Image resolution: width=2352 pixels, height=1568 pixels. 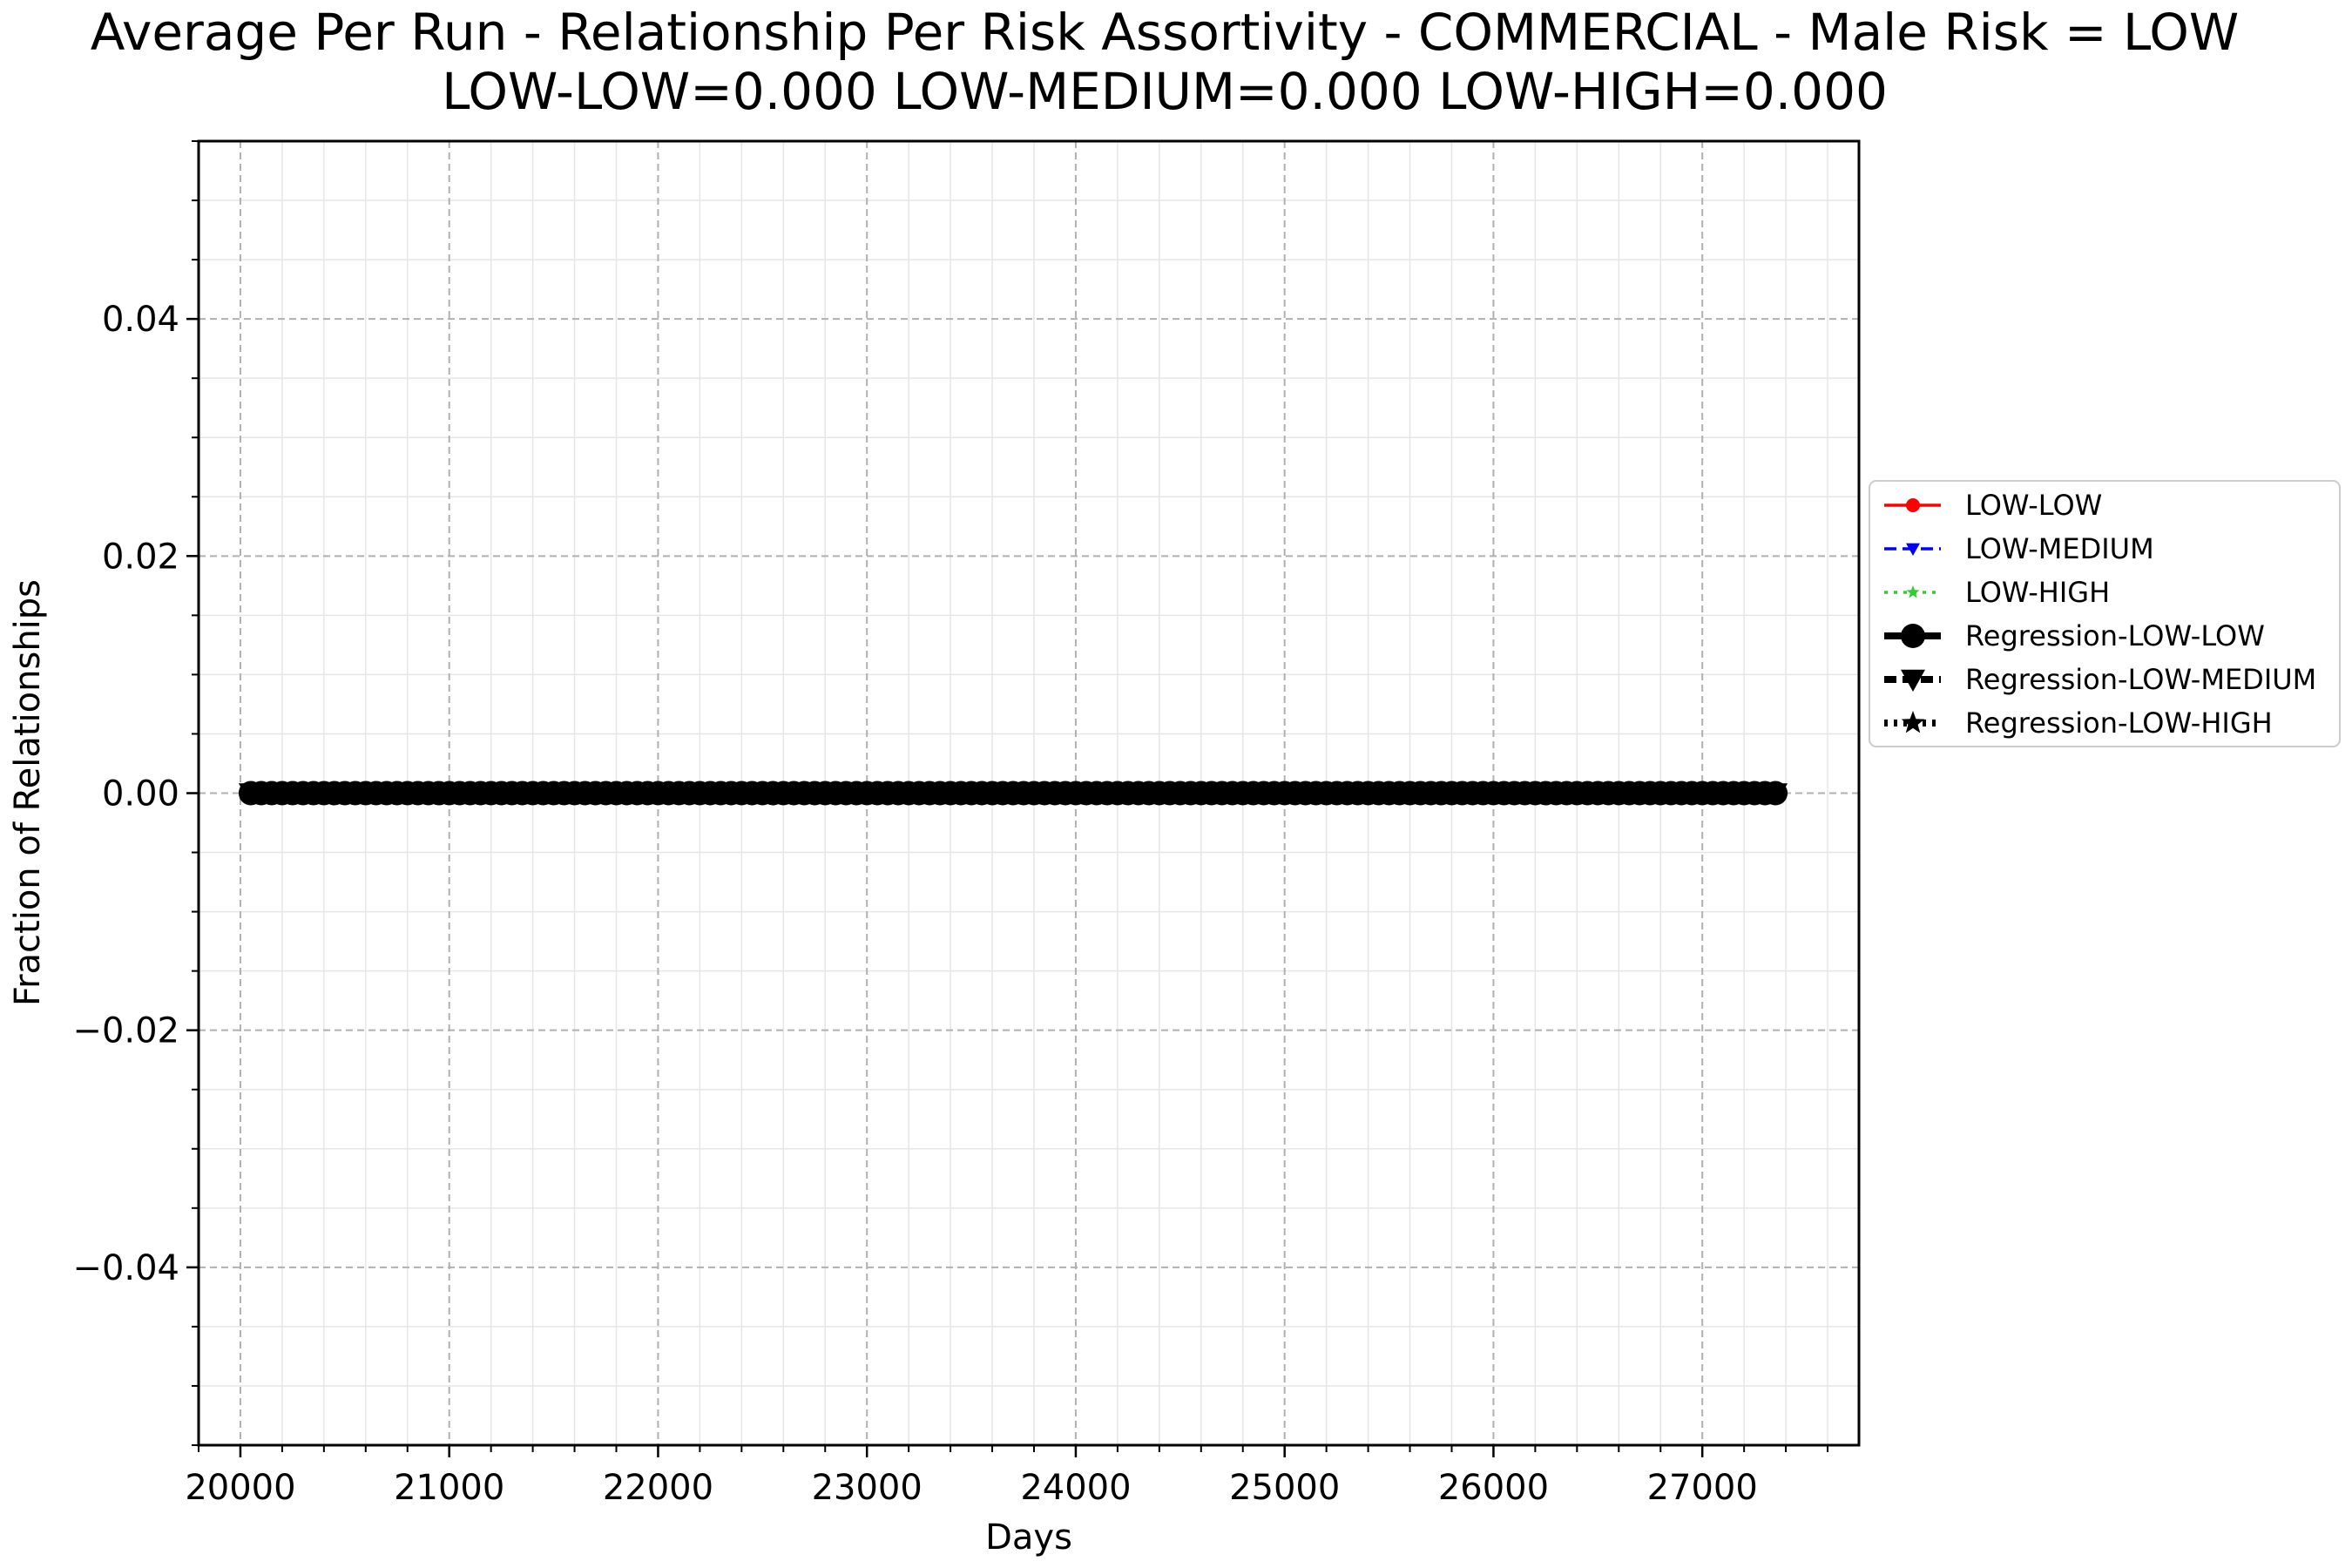 I want to click on legend-item: Regression-LOW-MEDIUM, so click(x=2100, y=679).